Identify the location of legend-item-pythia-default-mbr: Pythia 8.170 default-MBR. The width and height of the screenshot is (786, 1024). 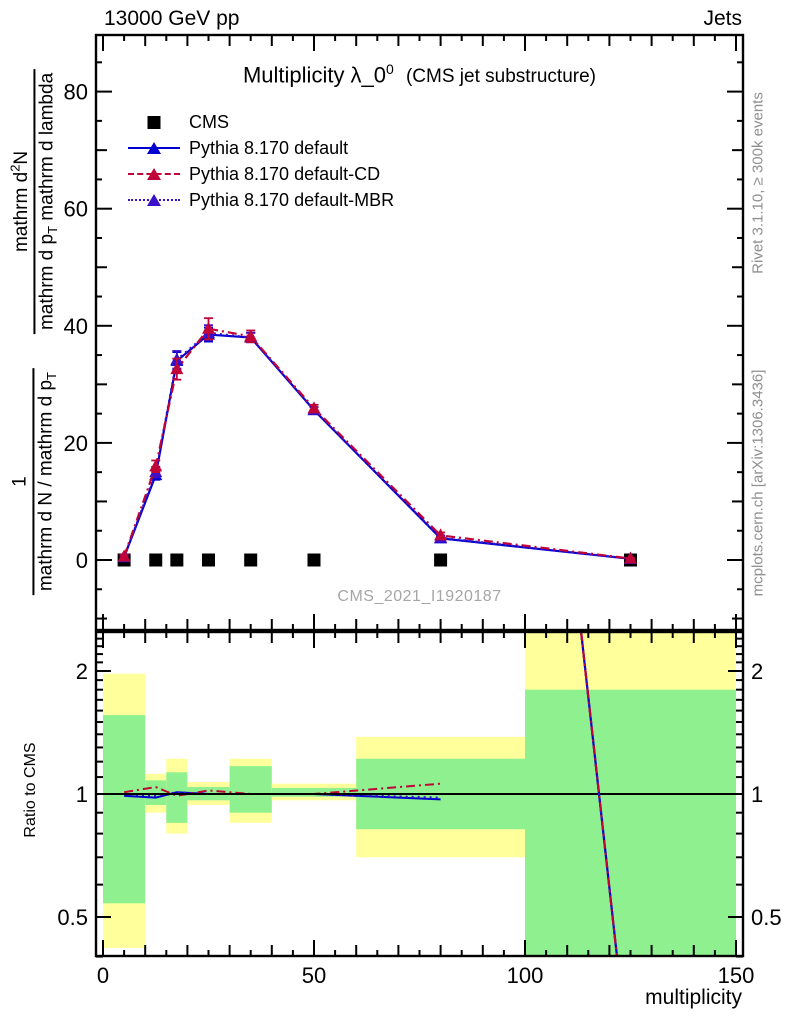
(261, 200).